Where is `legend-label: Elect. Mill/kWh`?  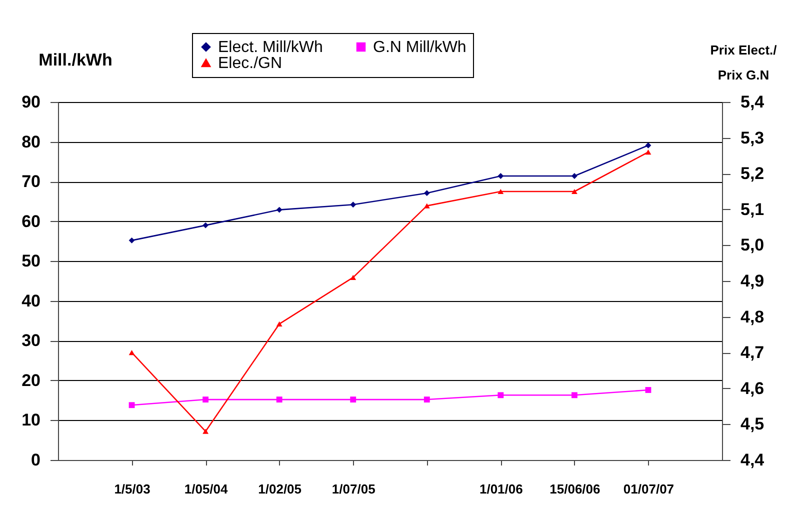
legend-label: Elect. Mill/kWh is located at coordinates (270, 47).